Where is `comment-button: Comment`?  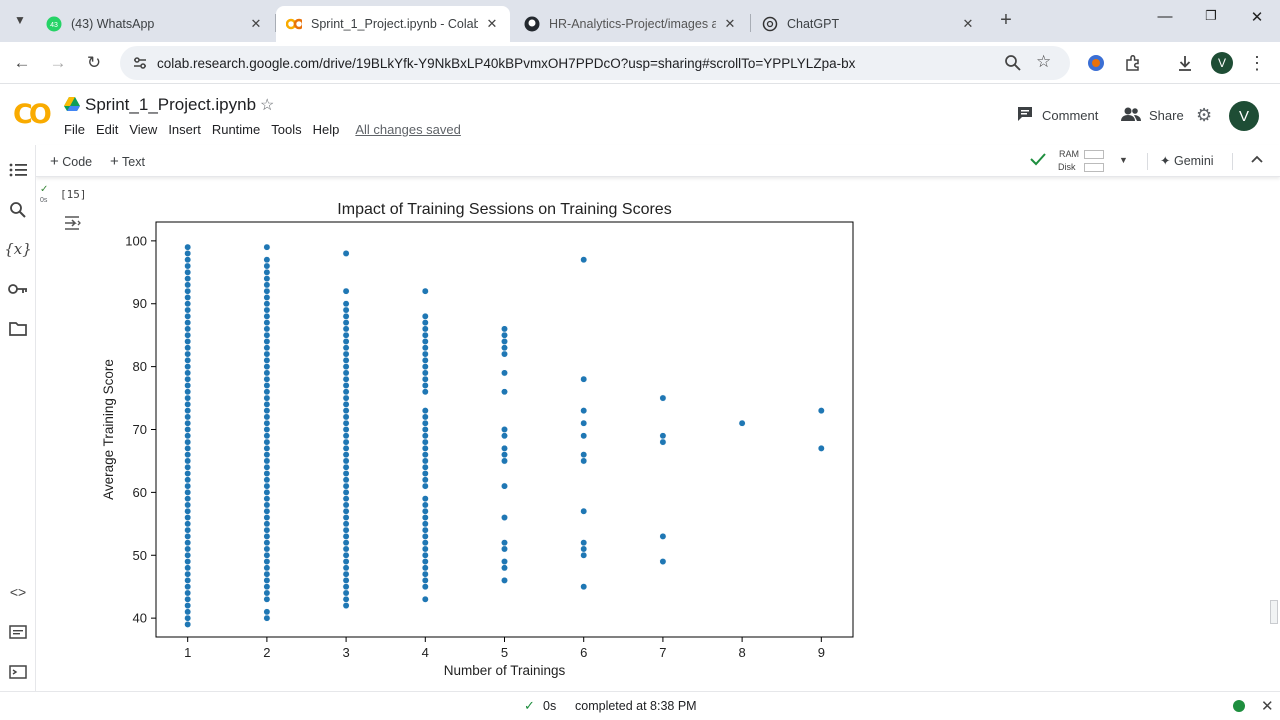 comment-button: Comment is located at coordinates (1057, 115).